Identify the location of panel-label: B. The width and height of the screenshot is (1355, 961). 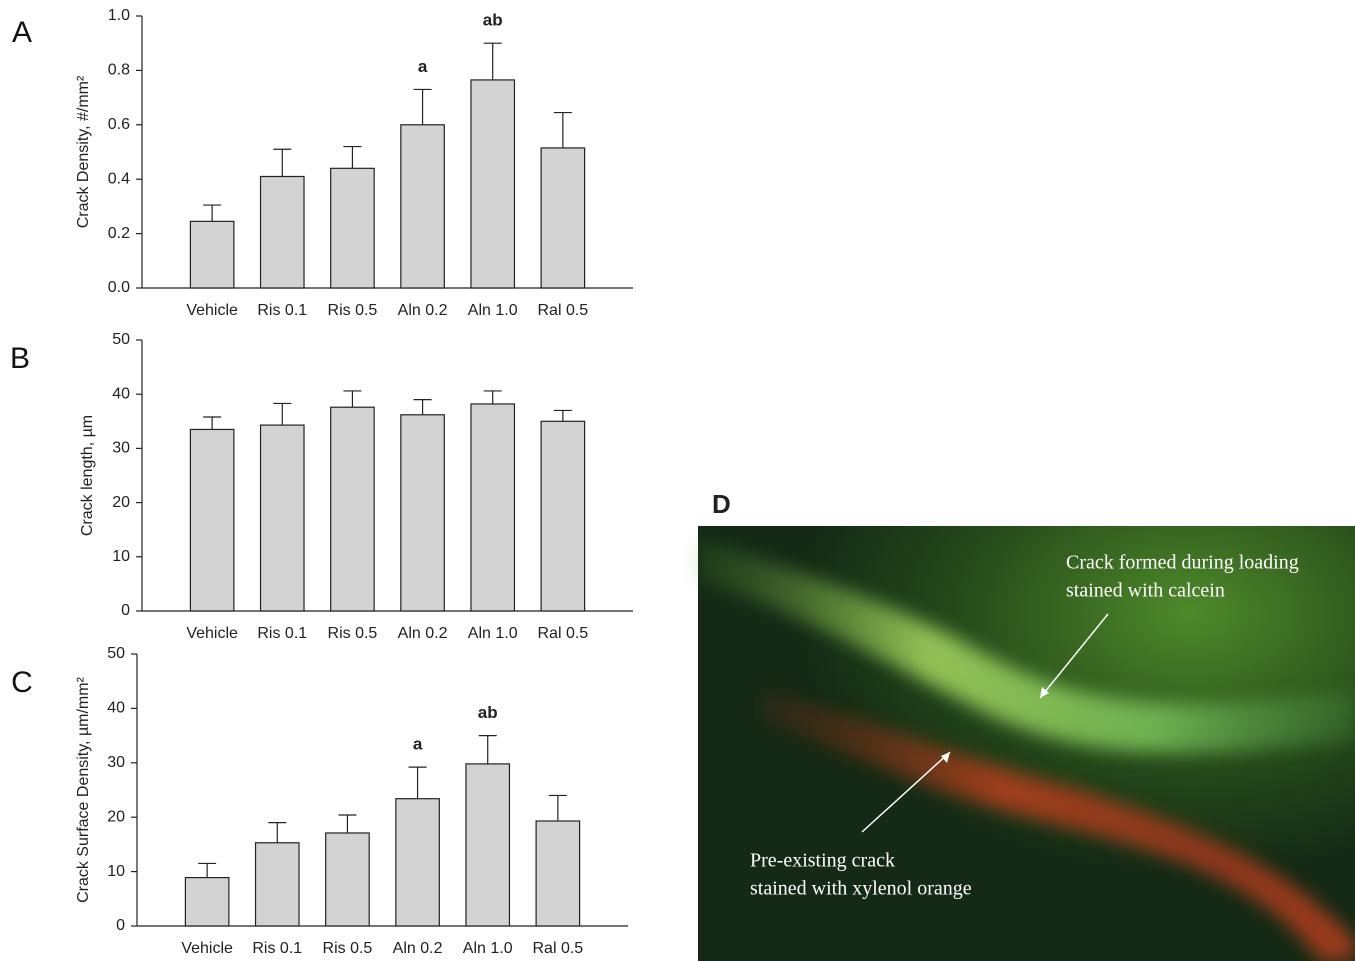
(20, 358).